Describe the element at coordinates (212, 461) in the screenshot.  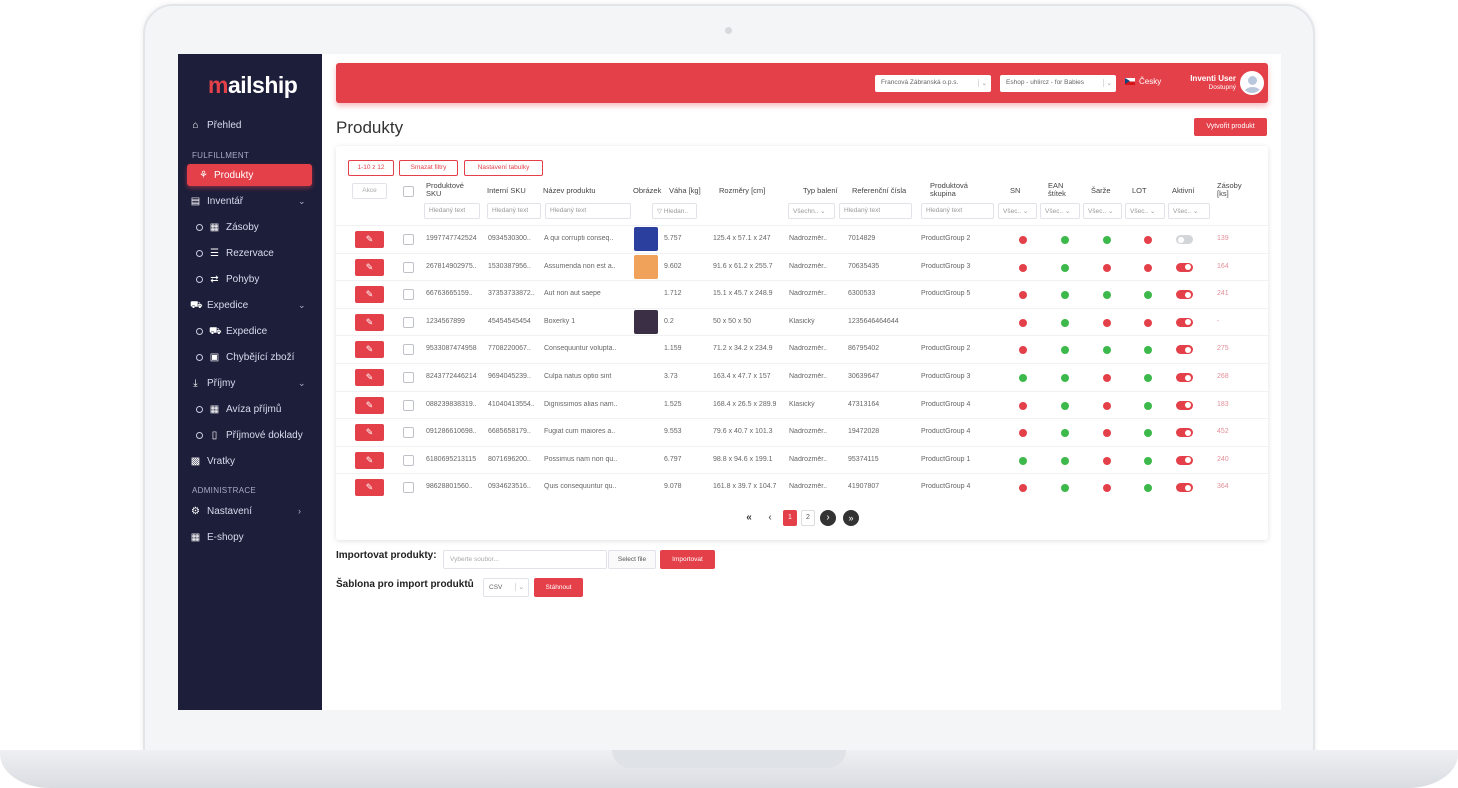
I see `sidebar-item-returns: ▩ Vratky` at that location.